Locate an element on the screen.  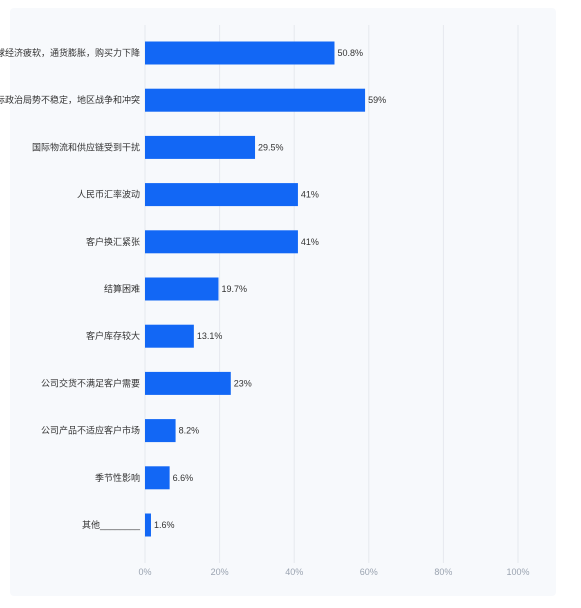
x-tick-label: 60% is located at coordinates (369, 572).